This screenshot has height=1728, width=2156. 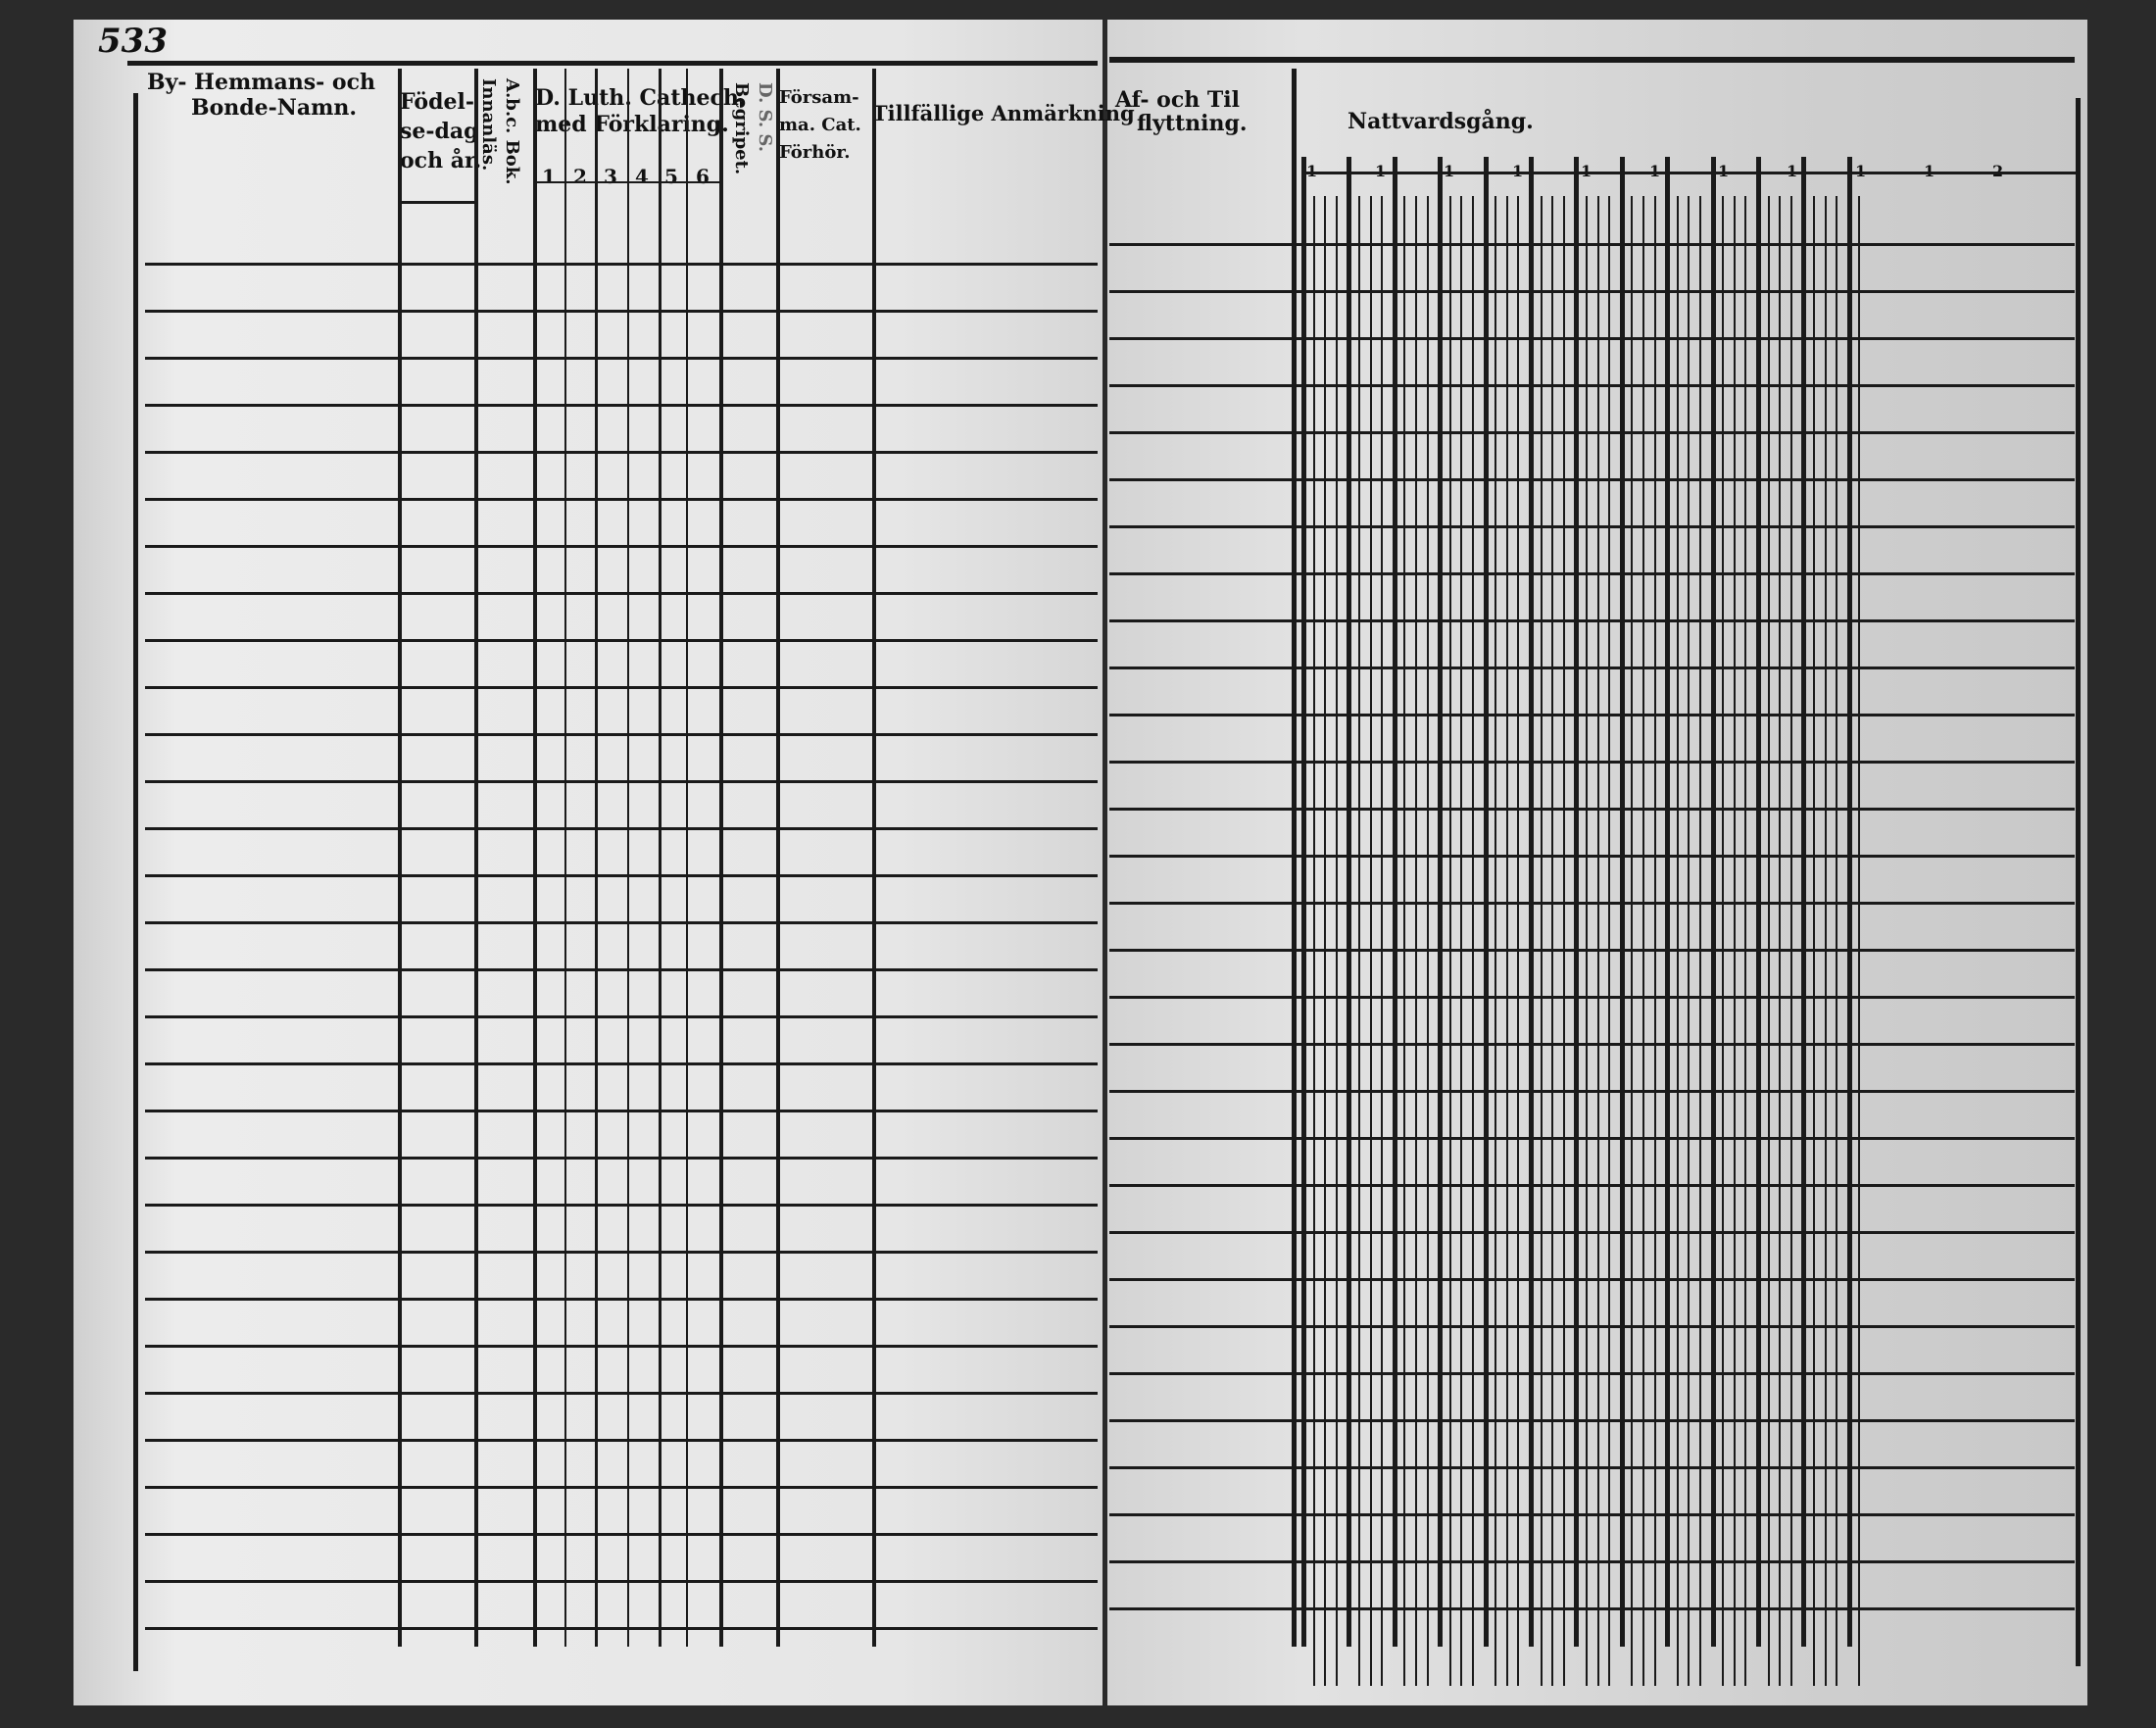 I want to click on page-number: 533, so click(x=133, y=41).